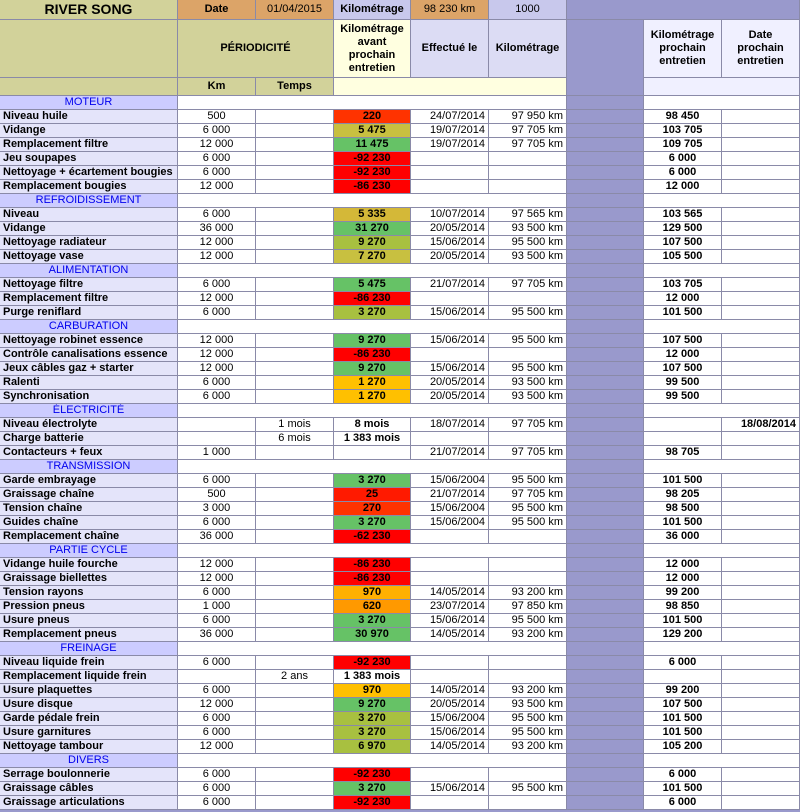  What do you see at coordinates (683, 509) in the screenshot?
I see `next-km: 98 500` at bounding box center [683, 509].